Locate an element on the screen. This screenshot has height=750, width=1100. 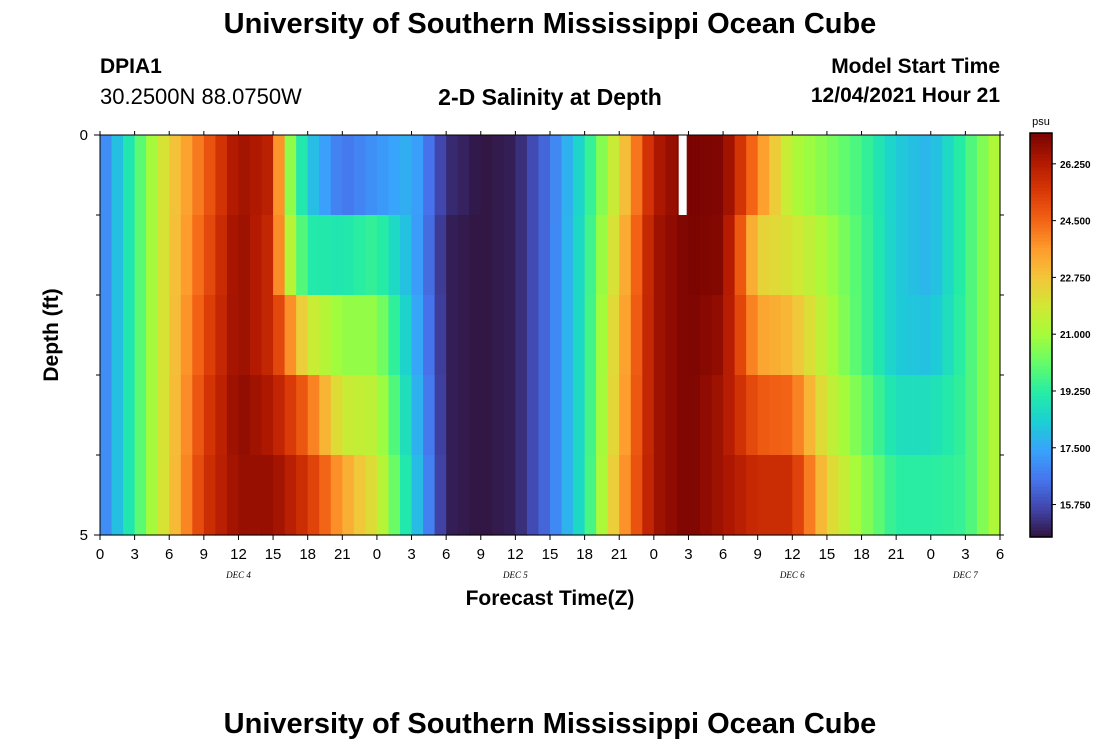
y-axis-label: Depth (ft) is located at coordinates (51, 334).